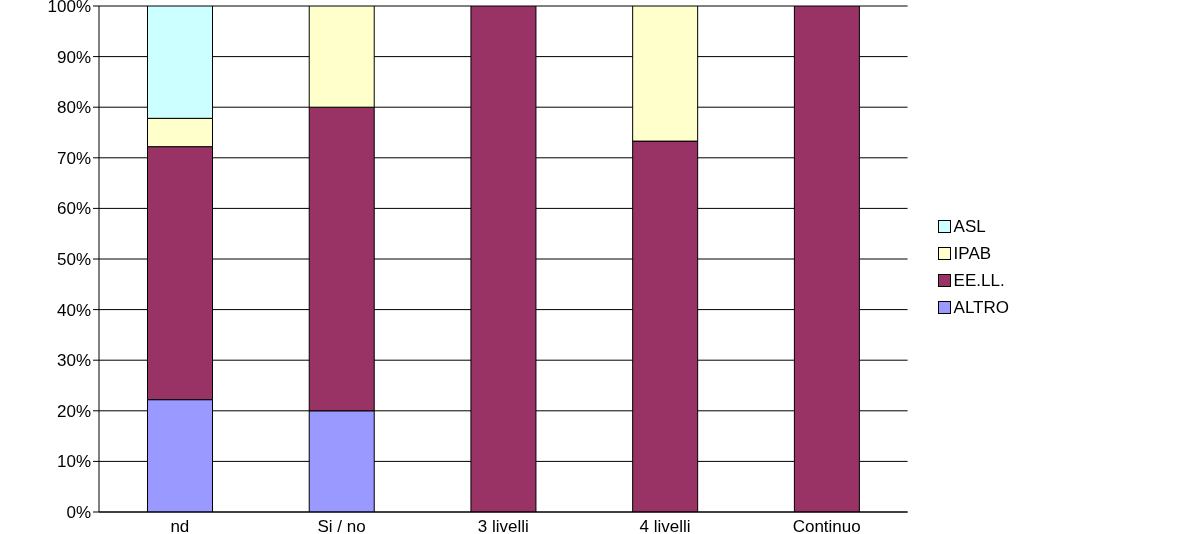  Describe the element at coordinates (73, 158) in the screenshot. I see `y-tick-label: 70%` at that location.